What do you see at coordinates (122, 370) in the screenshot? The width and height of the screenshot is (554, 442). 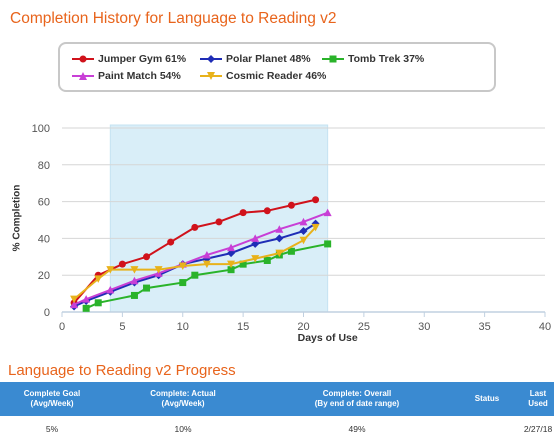 I see `progress-title: Language to Reading v2 Progress` at bounding box center [122, 370].